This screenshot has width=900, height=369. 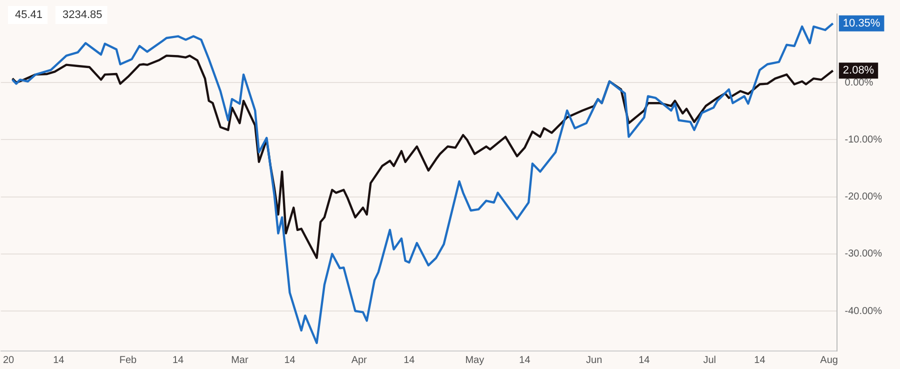 I want to click on x-tick-label: Jun, so click(x=594, y=360).